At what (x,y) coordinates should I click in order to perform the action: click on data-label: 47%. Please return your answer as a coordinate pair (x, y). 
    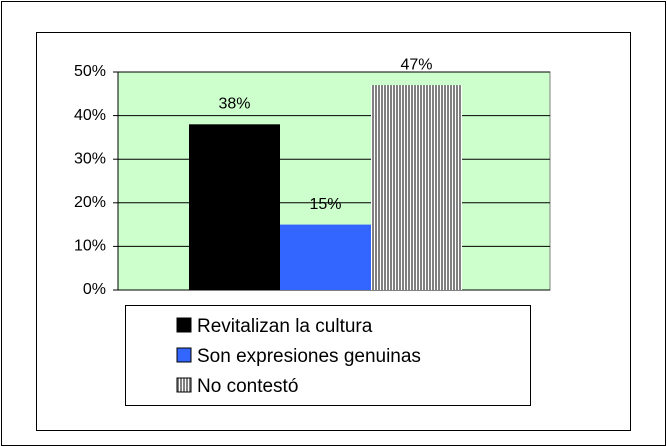
    Looking at the image, I should click on (416, 64).